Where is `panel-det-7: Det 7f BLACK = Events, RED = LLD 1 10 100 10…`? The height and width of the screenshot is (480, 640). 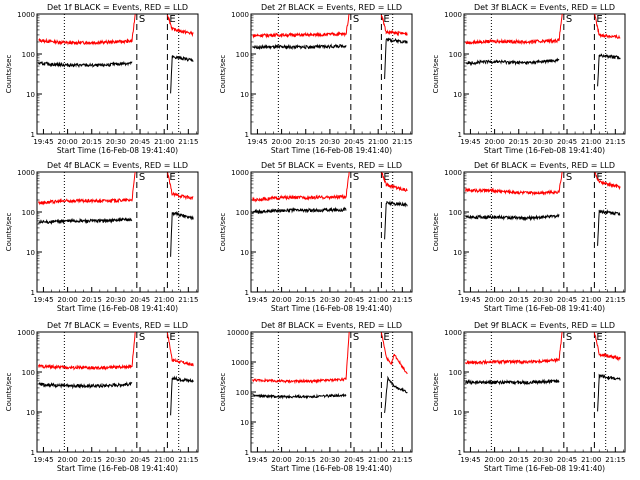 panel-det-7: Det 7f BLACK = Events, RED = LLD 1 10 100 10… is located at coordinates (102, 397).